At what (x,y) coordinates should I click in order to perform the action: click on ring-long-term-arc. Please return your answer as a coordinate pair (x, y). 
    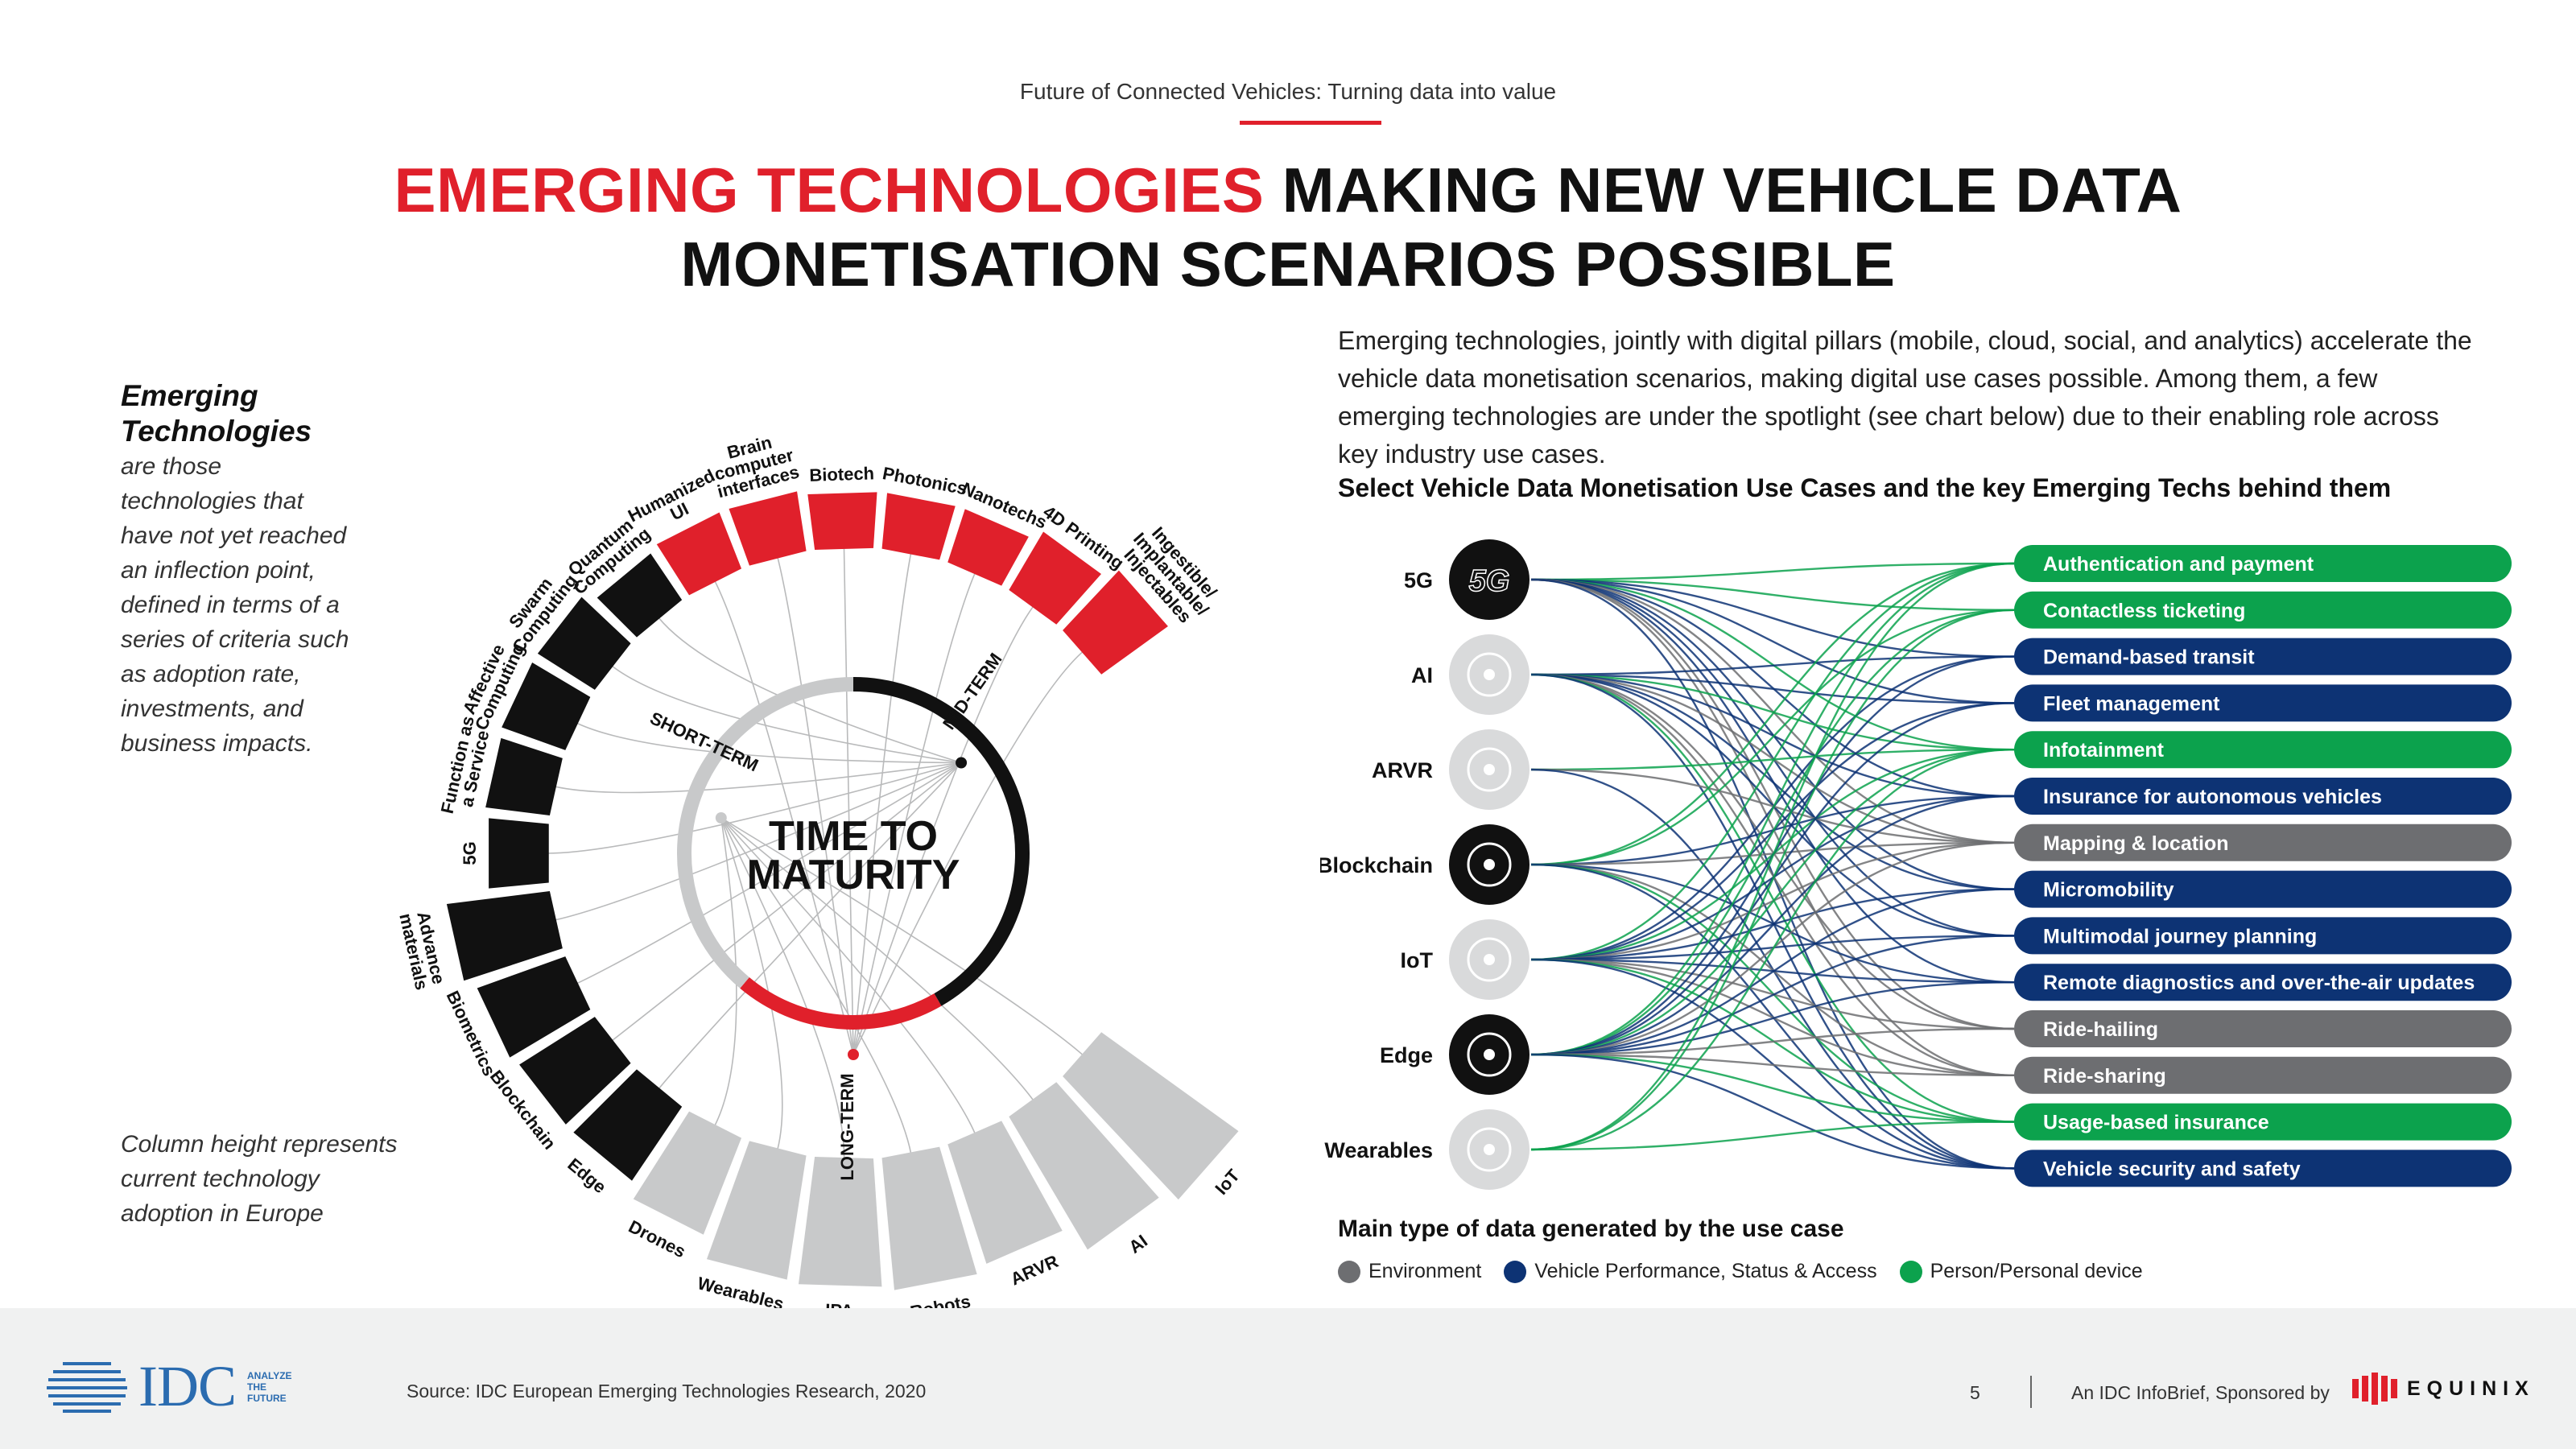
    Looking at the image, I should click on (841, 1003).